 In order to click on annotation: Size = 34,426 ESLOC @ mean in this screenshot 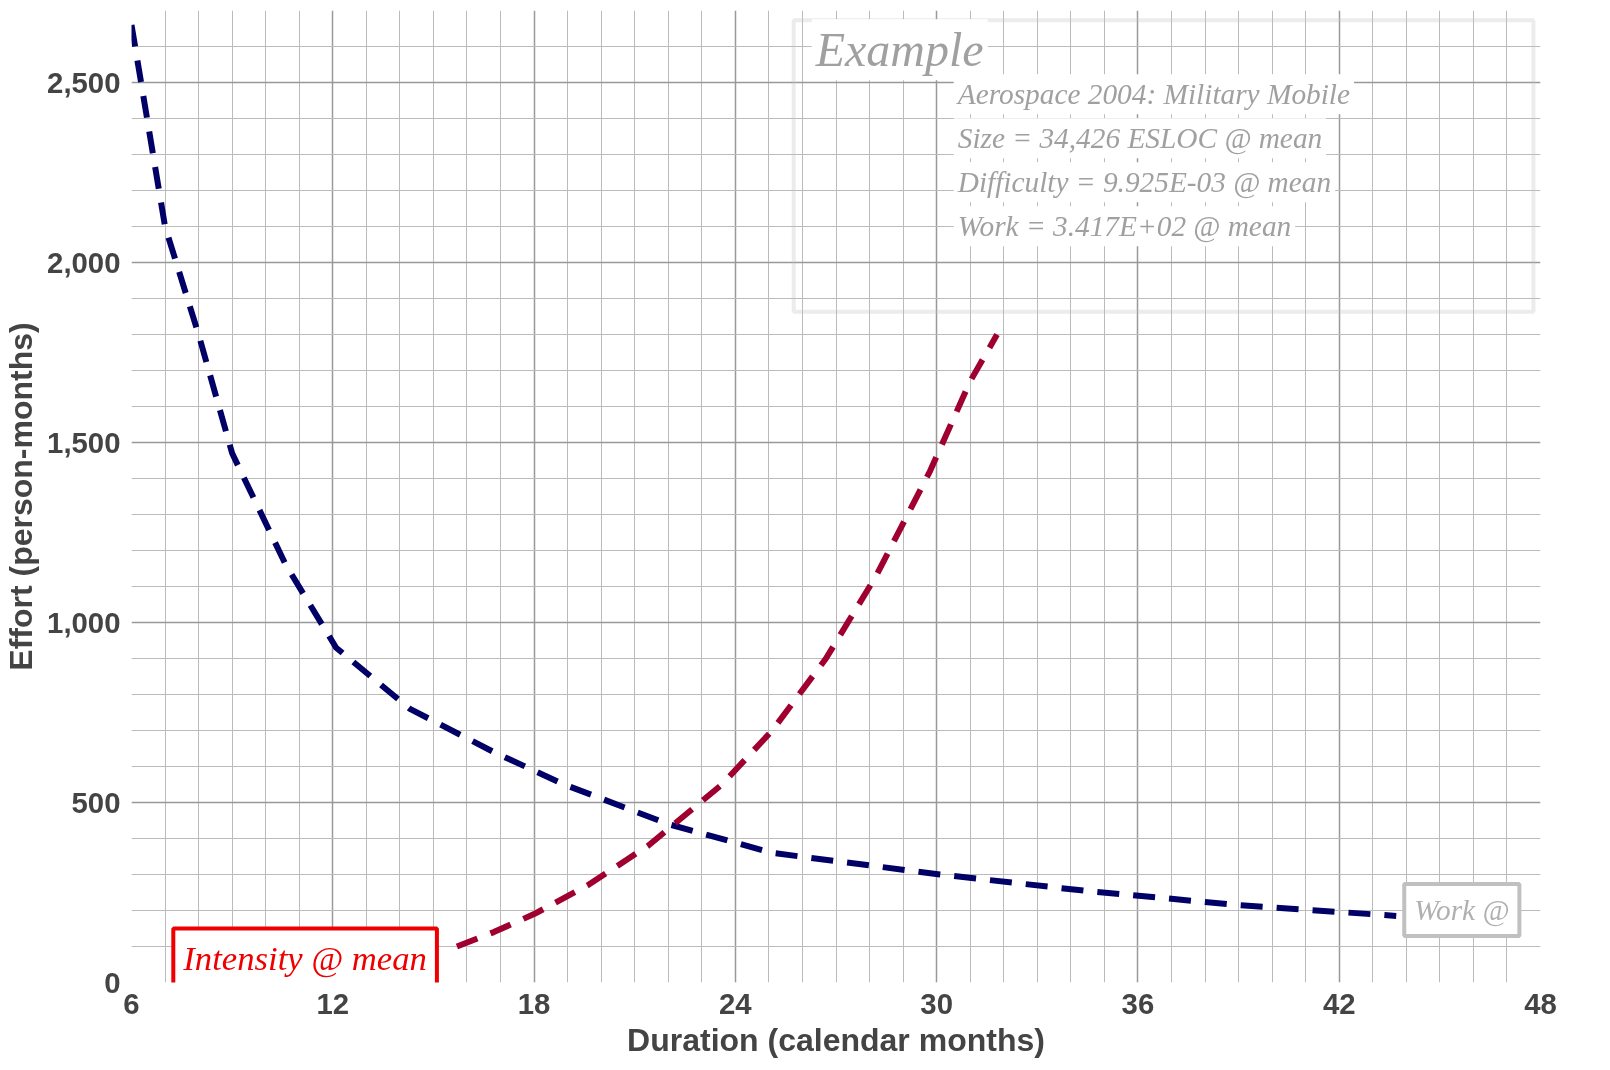, I will do `click(1140, 139)`.